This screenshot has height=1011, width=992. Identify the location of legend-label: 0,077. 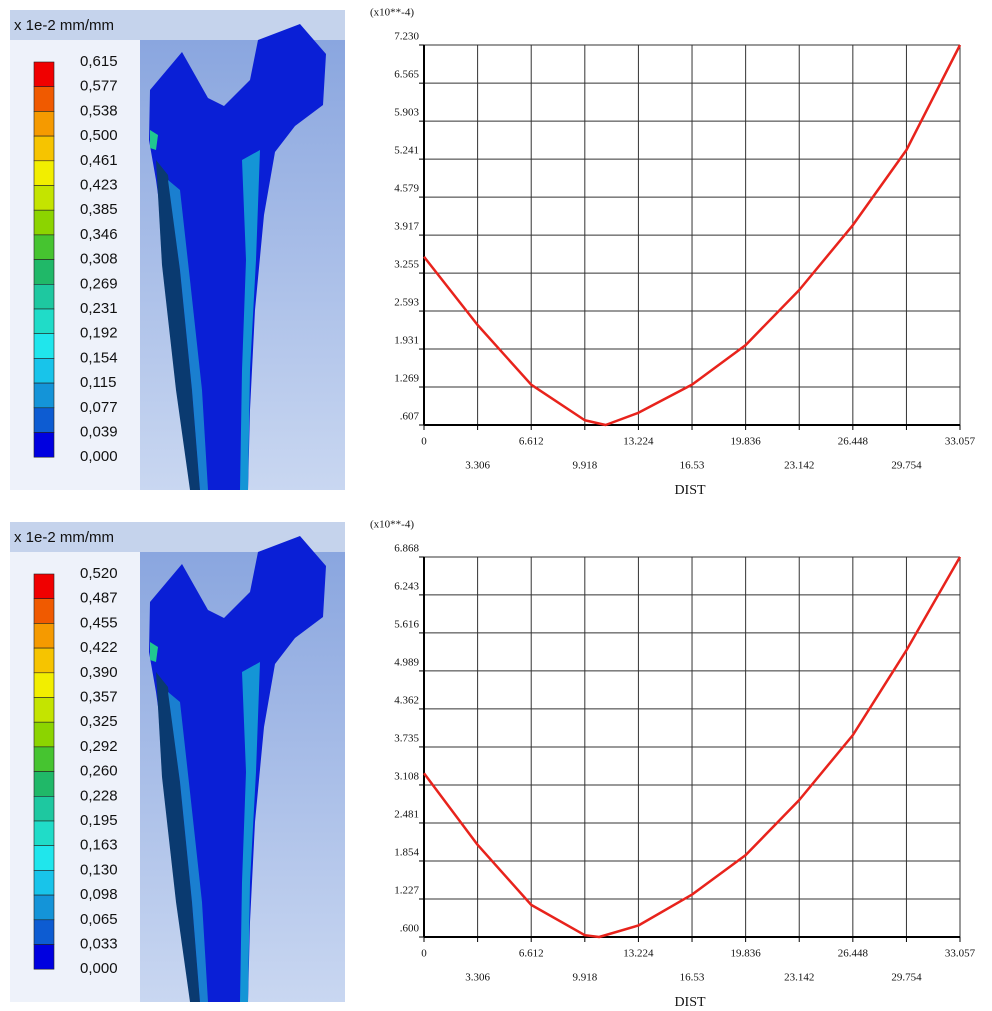
(99, 407).